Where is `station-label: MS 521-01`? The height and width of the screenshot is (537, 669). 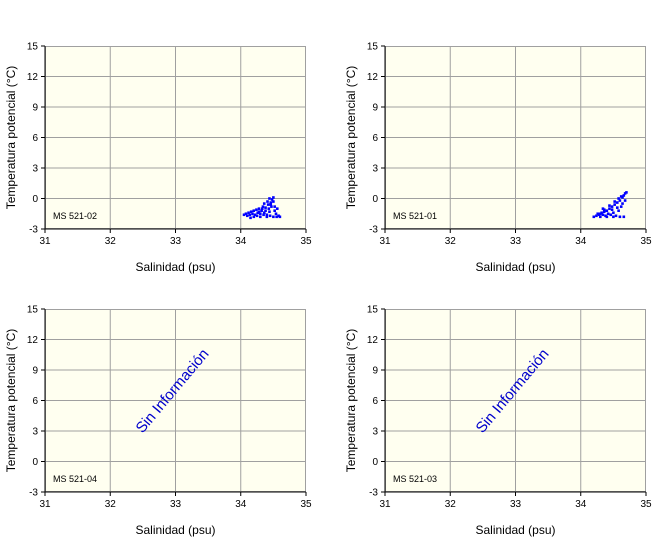 station-label: MS 521-01 is located at coordinates (415, 216).